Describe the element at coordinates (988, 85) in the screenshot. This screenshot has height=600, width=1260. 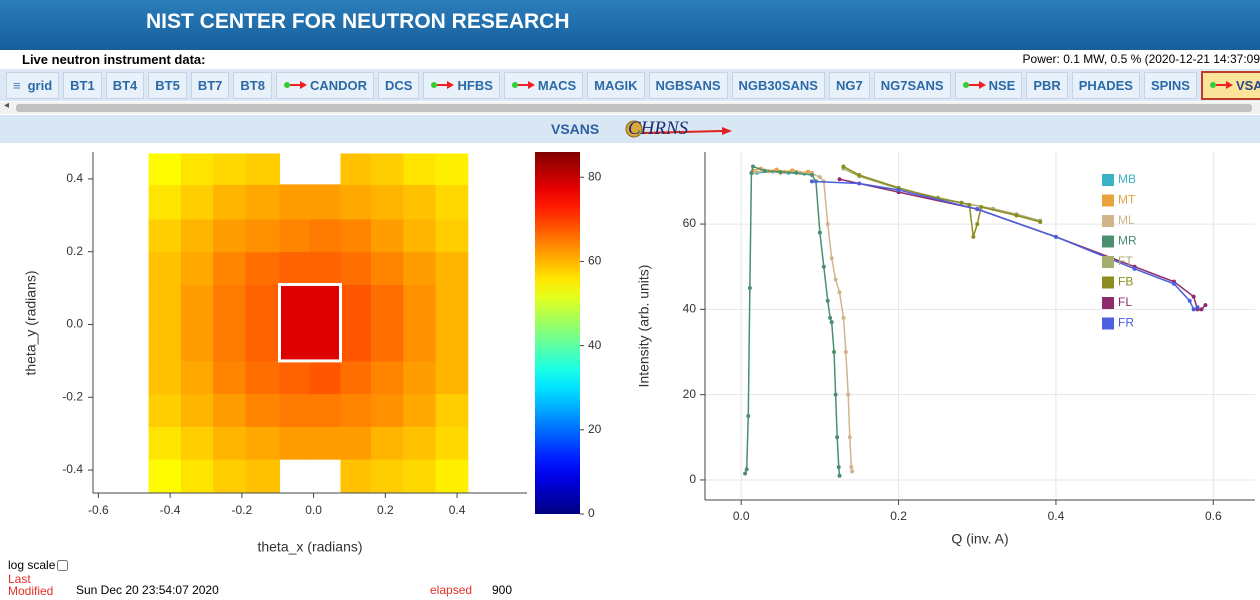
I see `tab: NSE` at that location.